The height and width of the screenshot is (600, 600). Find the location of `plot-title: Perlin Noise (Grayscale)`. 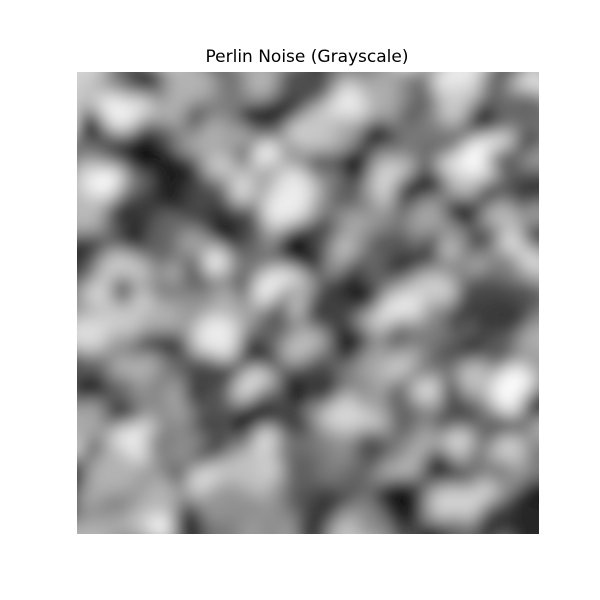

plot-title: Perlin Noise (Grayscale) is located at coordinates (307, 57).